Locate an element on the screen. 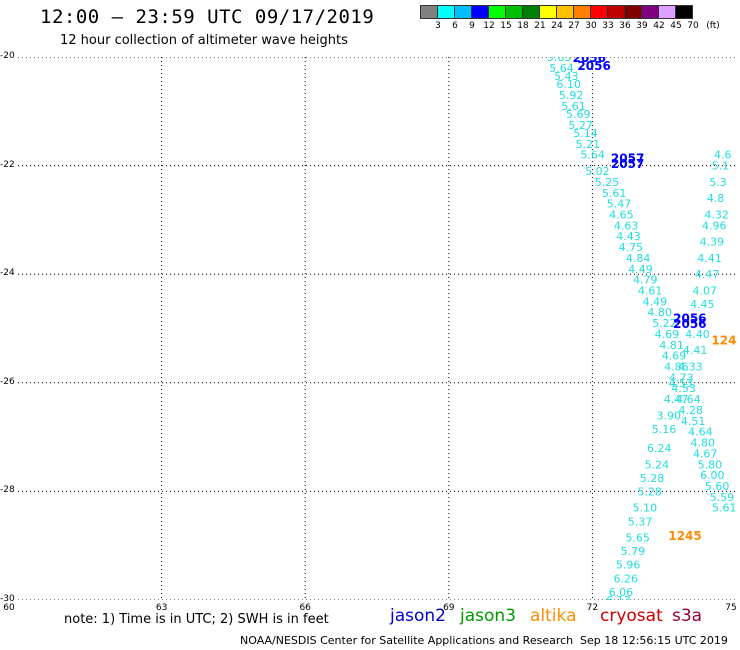 Image resolution: width=740 pixels, height=650 pixels. wave-height-point: 4.63 is located at coordinates (626, 225).